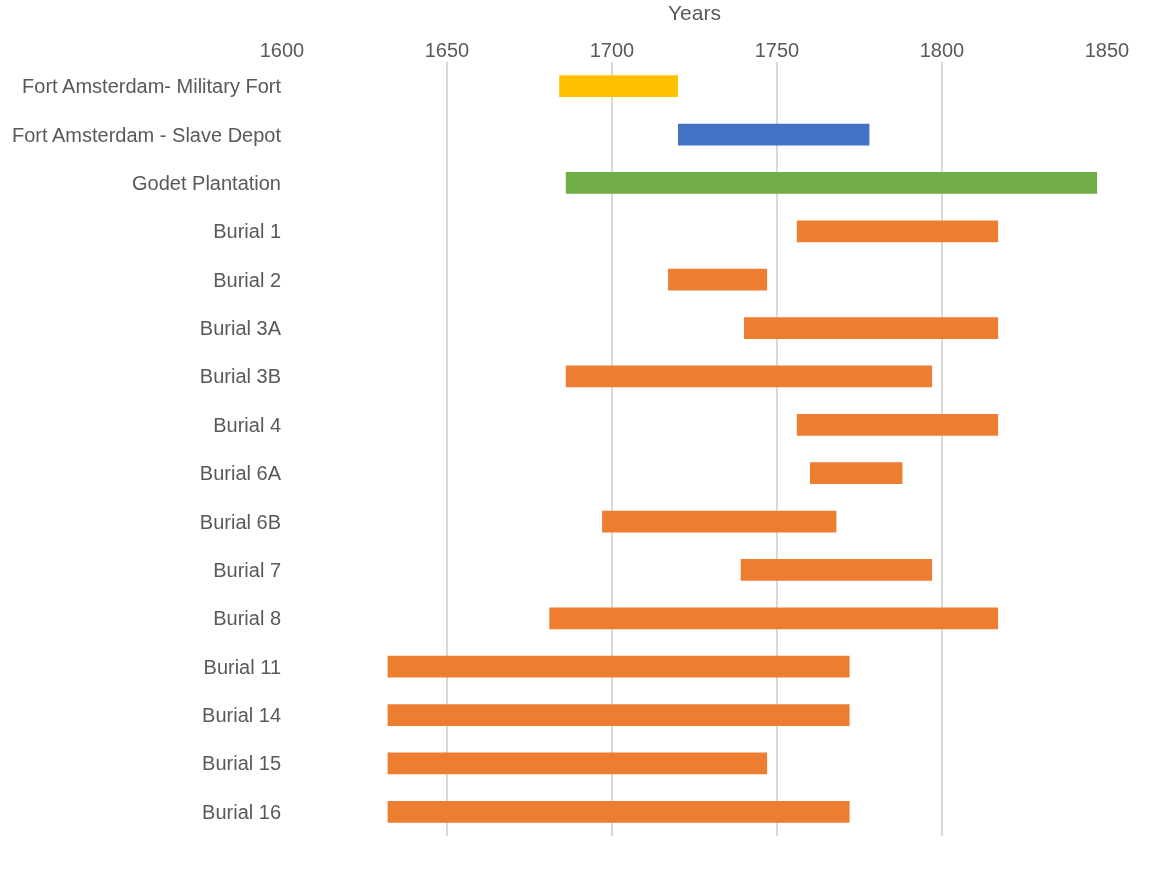 This screenshot has width=1157, height=876. What do you see at coordinates (240, 376) in the screenshot?
I see `y-tick-label: Burial 3B` at bounding box center [240, 376].